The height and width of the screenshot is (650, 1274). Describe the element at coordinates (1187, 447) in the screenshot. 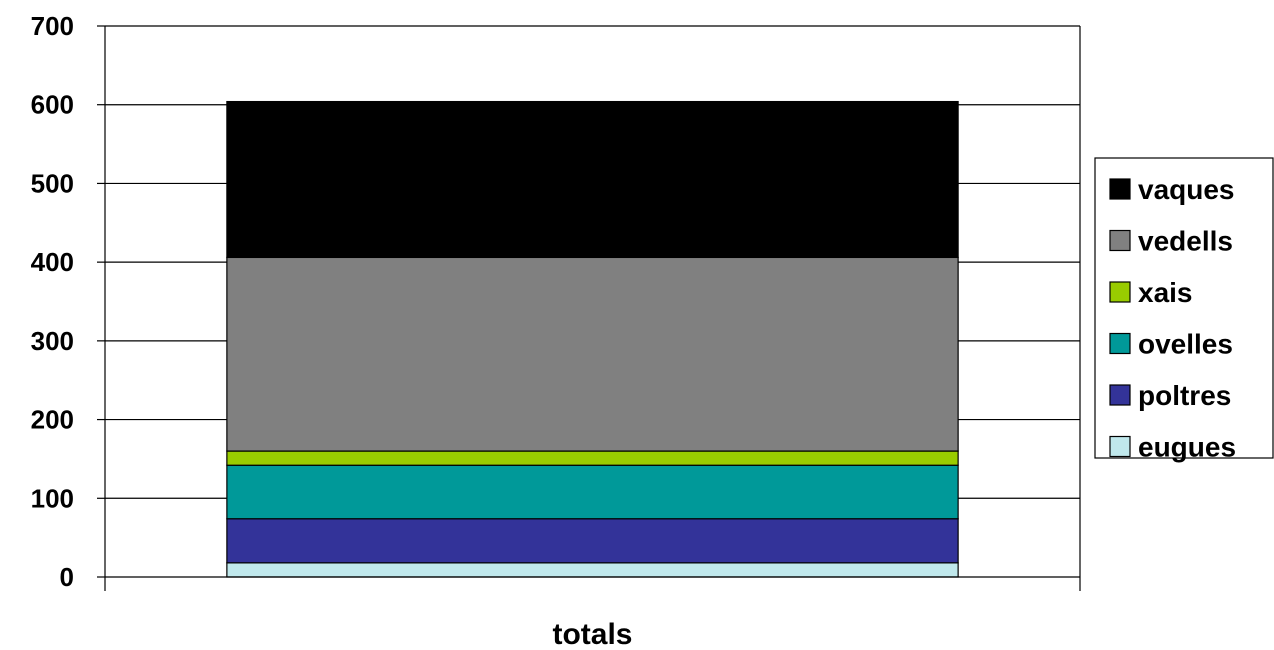

I see `legend-label-eugues: eugues` at that location.